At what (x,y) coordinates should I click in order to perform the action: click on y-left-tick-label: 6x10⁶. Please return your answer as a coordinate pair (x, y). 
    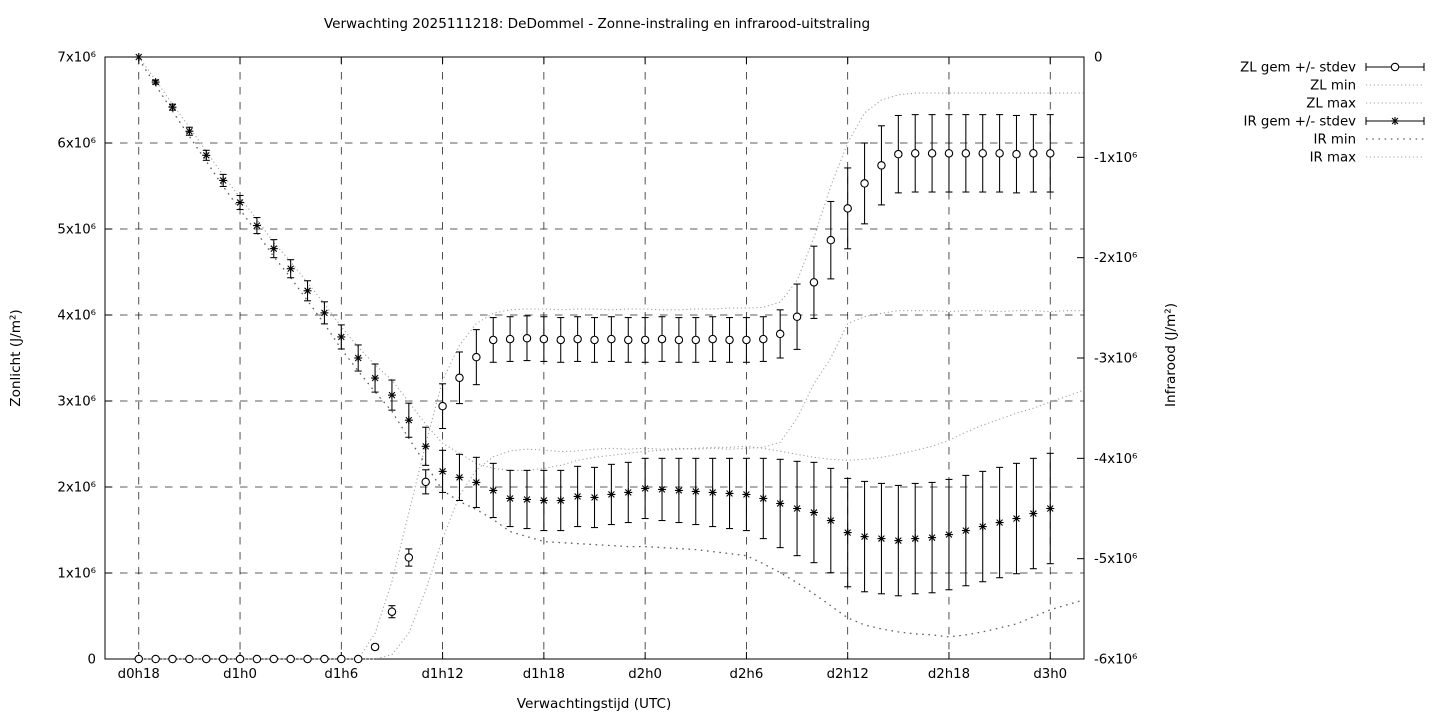
    Looking at the image, I should click on (76, 144).